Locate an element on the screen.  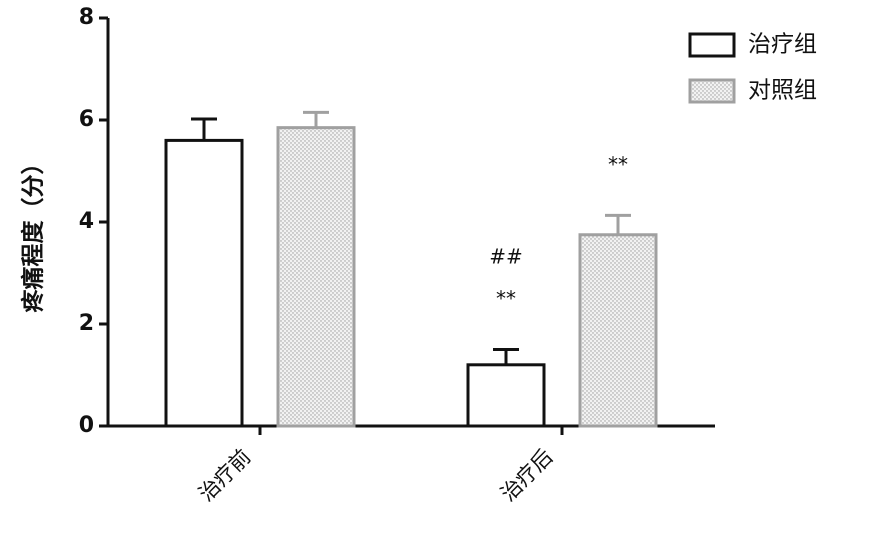
y-tick-label: 0 is located at coordinates (86, 425).